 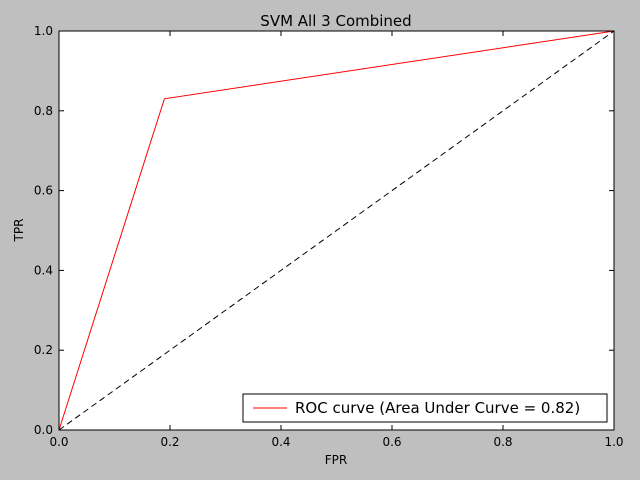 What do you see at coordinates (43, 31) in the screenshot?
I see `y-tick-label: 1.0` at bounding box center [43, 31].